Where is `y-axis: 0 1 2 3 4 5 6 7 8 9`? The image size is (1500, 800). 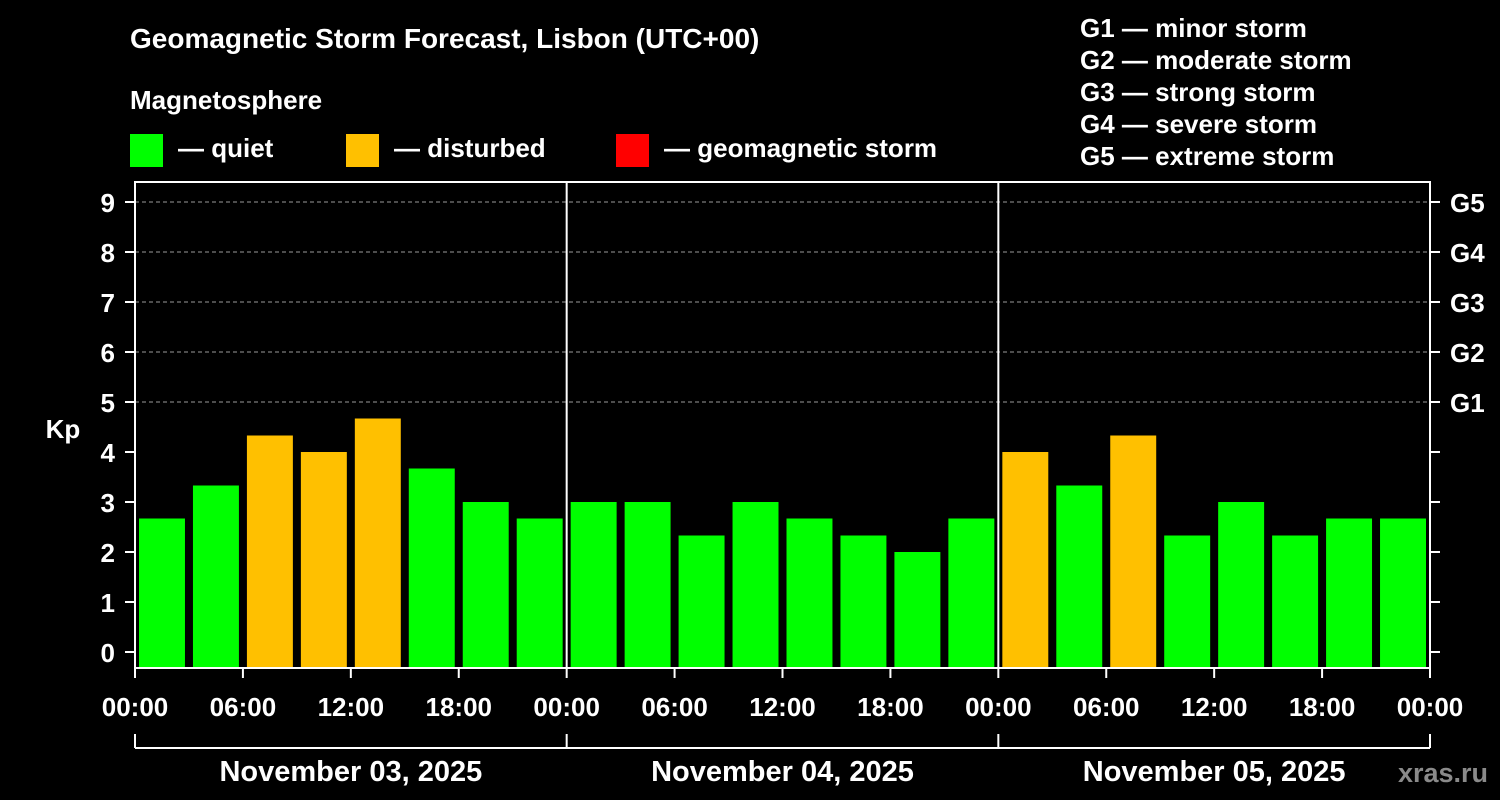
y-axis: 0 1 2 3 4 5 6 7 8 9 is located at coordinates (118, 428).